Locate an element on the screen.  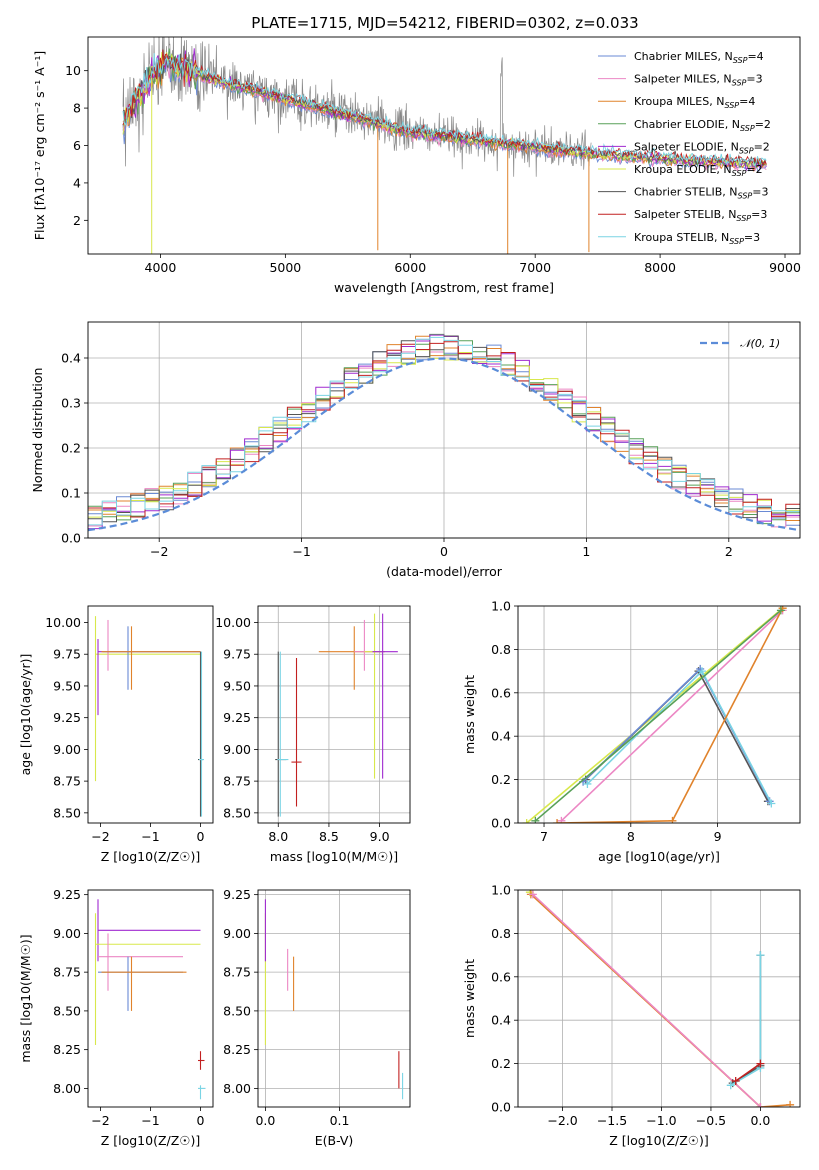
y-axis-label: Normed distribution is located at coordinates (37, 430).